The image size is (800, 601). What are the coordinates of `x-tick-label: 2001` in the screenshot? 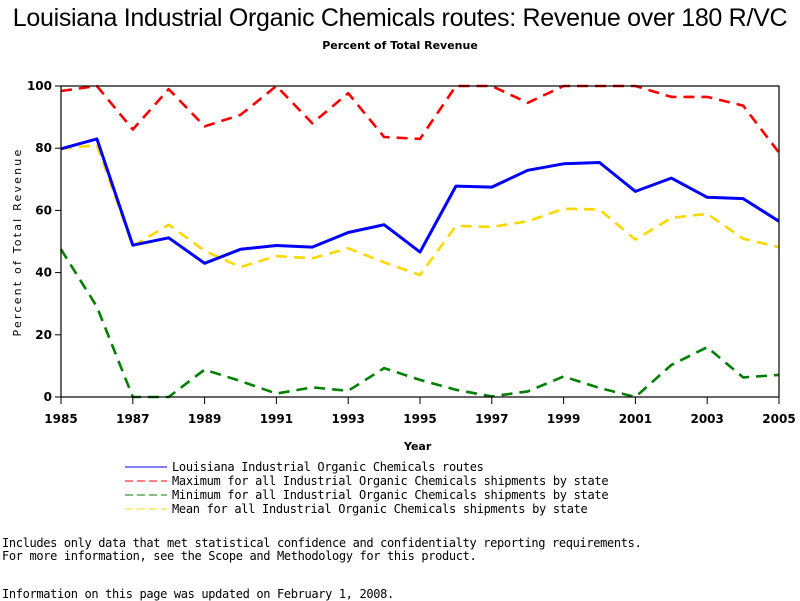 It's located at (635, 419).